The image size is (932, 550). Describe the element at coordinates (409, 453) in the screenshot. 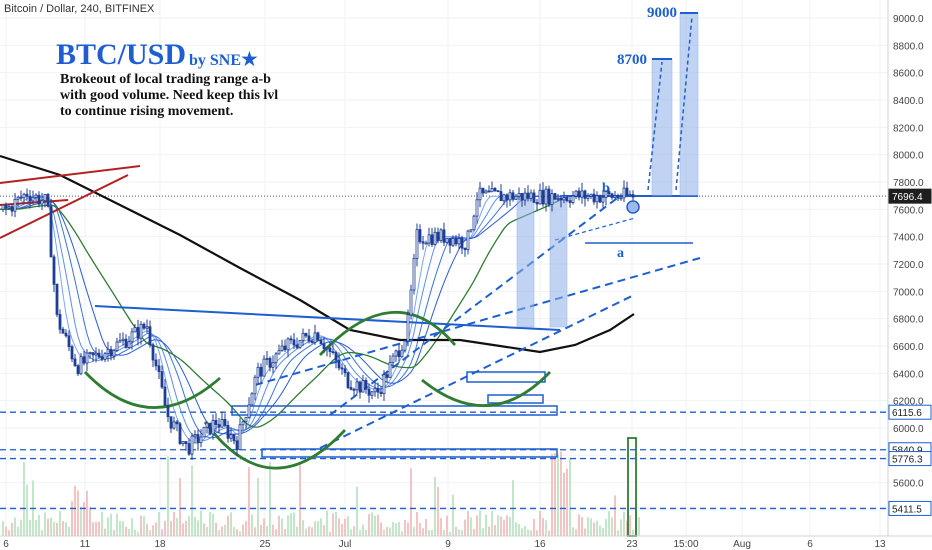

I see `consolidation-box` at that location.